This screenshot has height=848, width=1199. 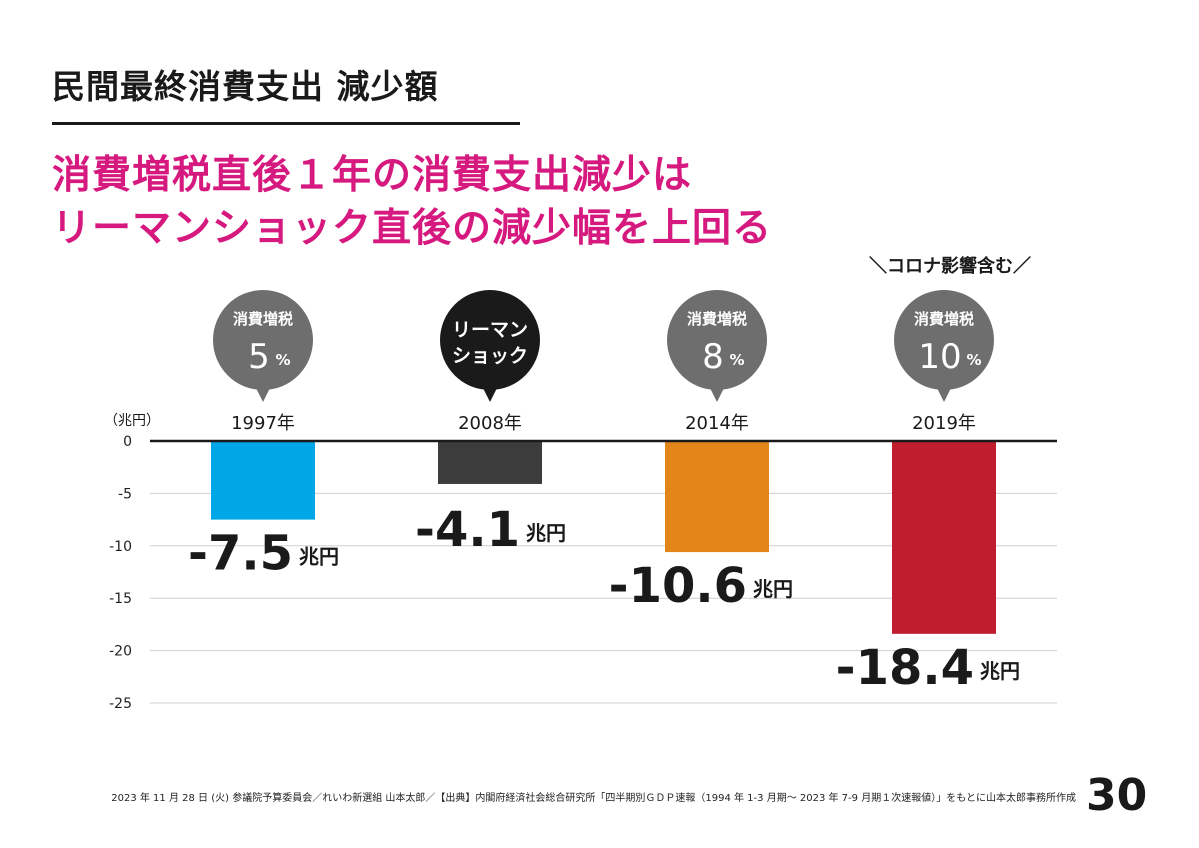 What do you see at coordinates (127, 442) in the screenshot?
I see `y-tick-label: 0` at bounding box center [127, 442].